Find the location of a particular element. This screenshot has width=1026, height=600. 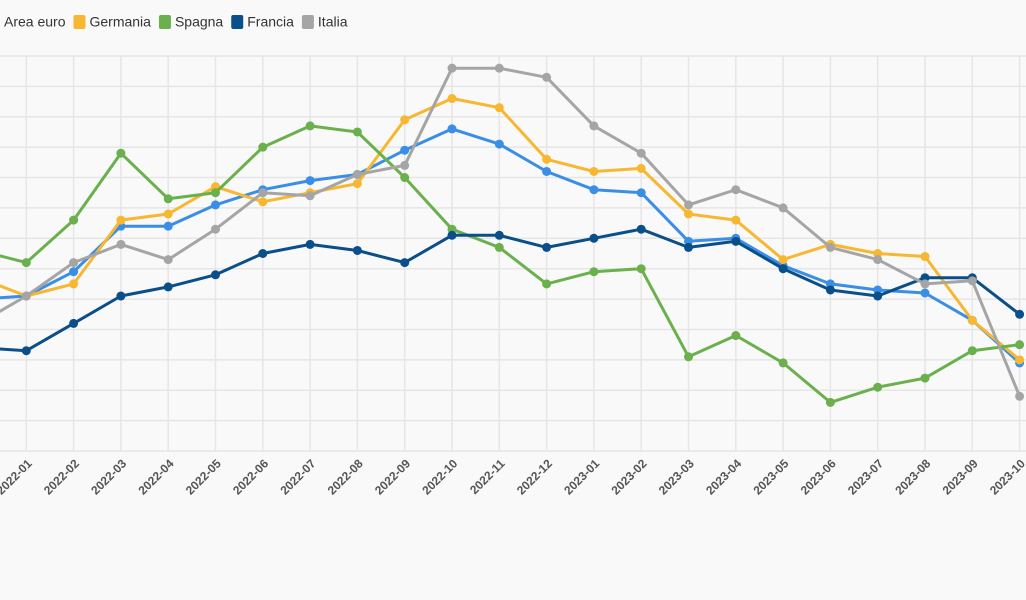

x-tick-label: 2023-06 is located at coordinates (818, 476).